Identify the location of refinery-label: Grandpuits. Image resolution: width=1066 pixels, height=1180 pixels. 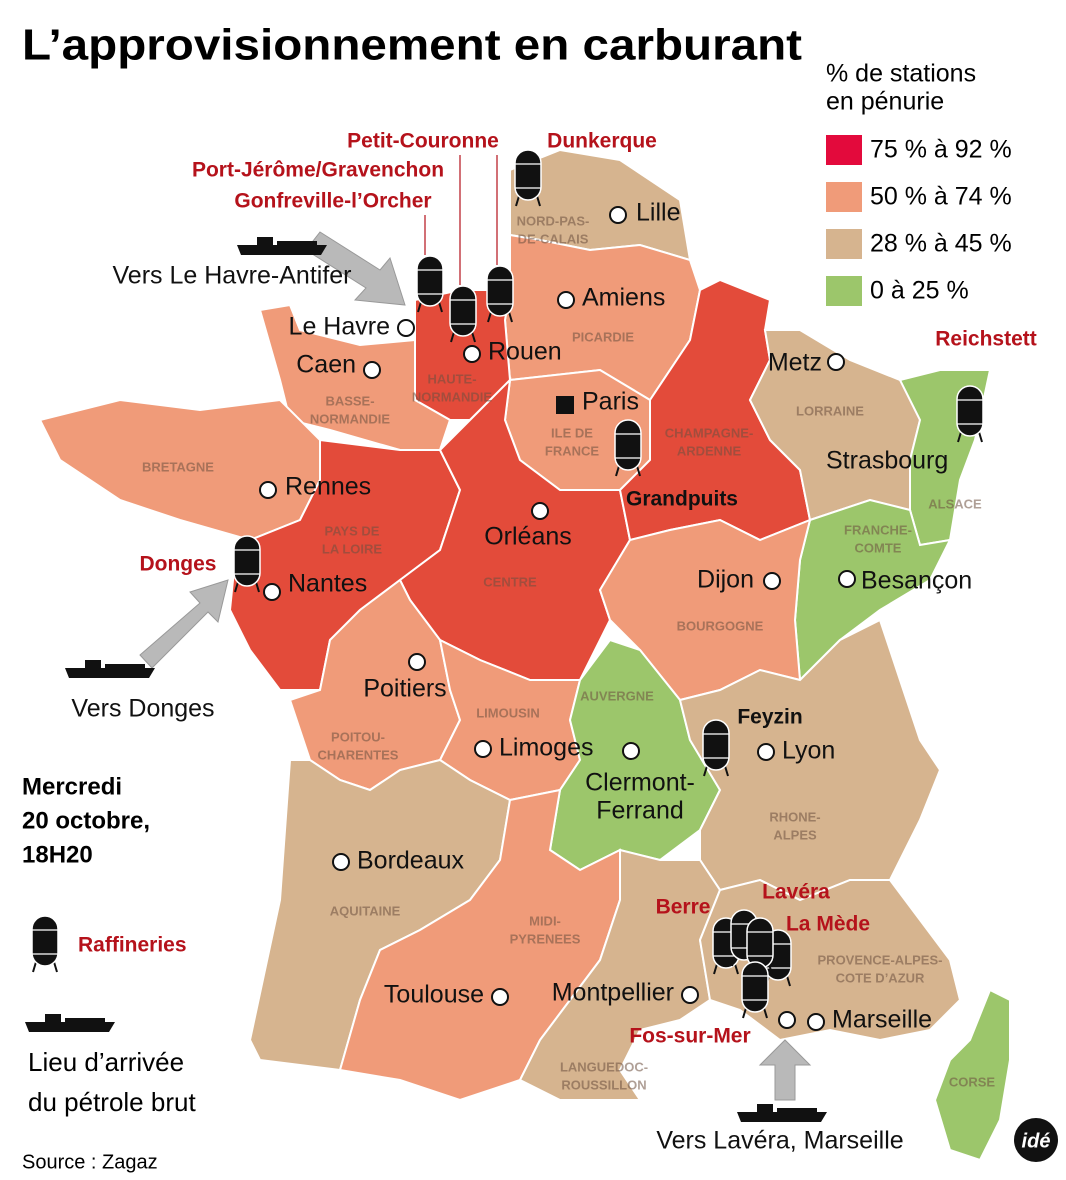
(682, 499).